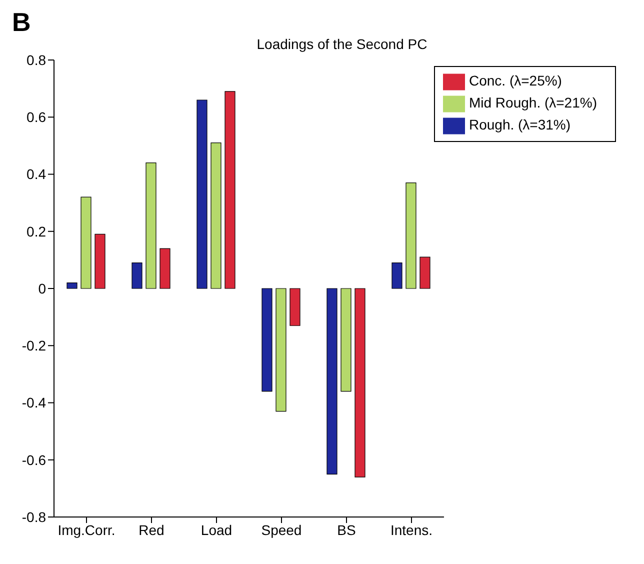  I want to click on y-tick-label: 0, so click(42, 288).